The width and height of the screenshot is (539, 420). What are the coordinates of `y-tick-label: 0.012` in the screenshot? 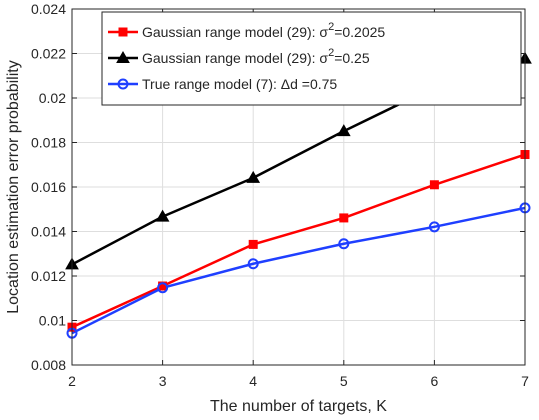 It's located at (48, 276).